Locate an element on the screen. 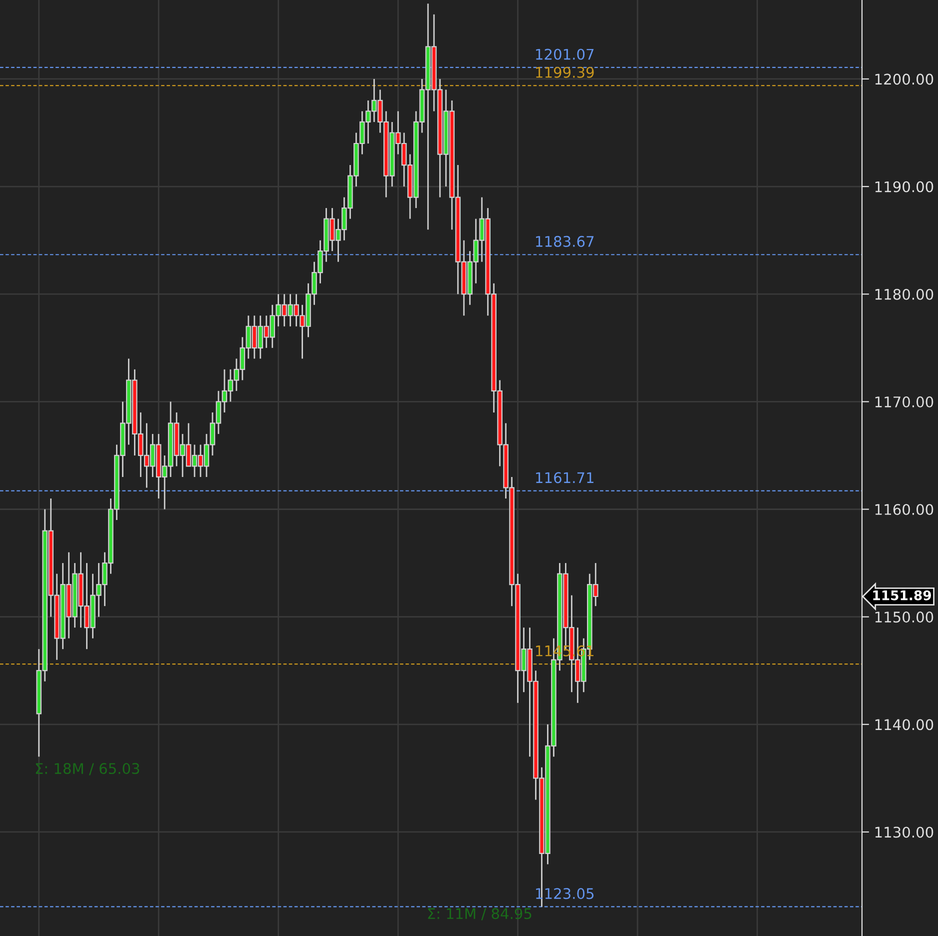  y-tick-label: 1130.00 is located at coordinates (904, 832).